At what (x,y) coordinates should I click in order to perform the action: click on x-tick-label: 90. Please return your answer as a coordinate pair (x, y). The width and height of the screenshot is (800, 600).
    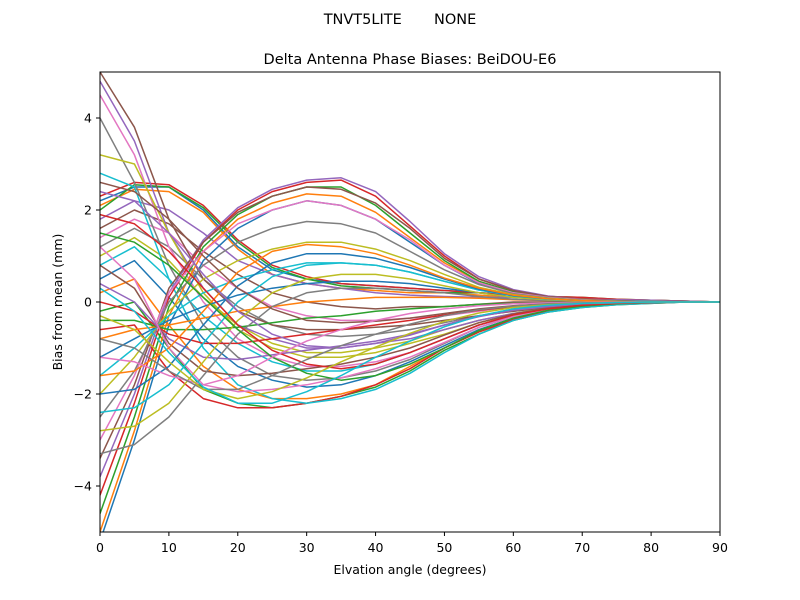
    Looking at the image, I should click on (720, 547).